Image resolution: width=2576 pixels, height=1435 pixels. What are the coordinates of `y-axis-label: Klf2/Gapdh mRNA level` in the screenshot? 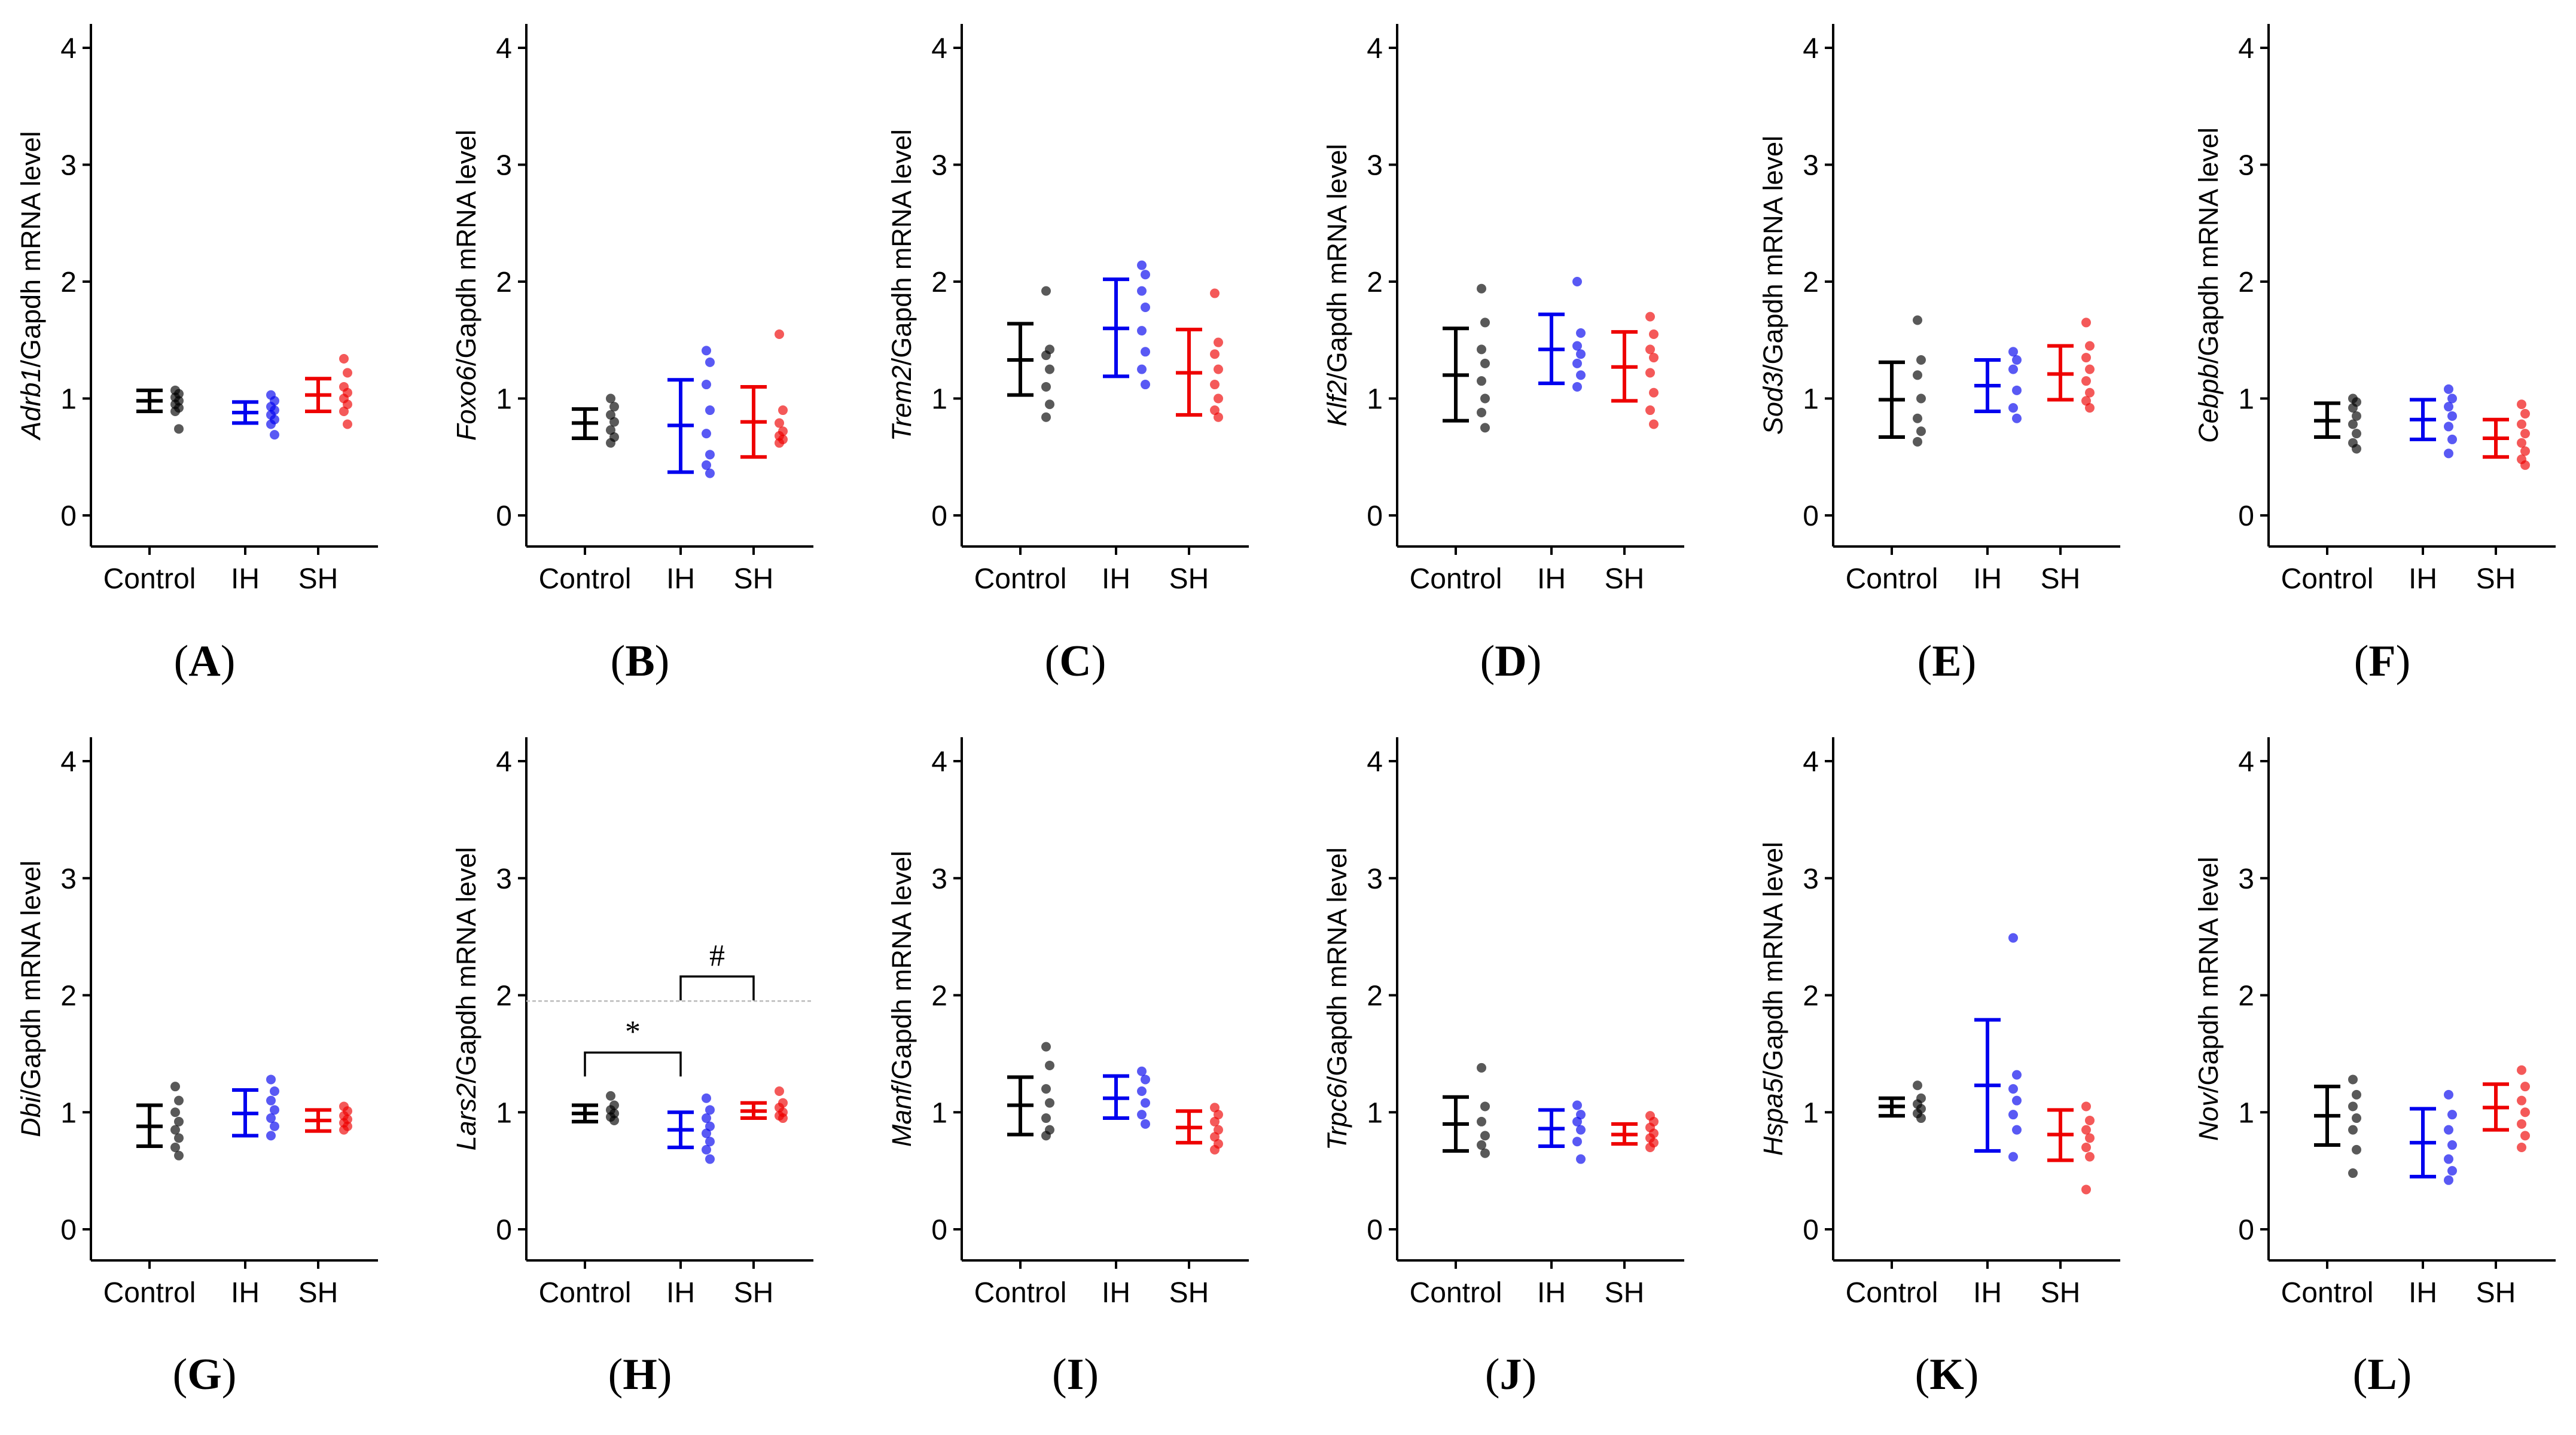 It's located at (1337, 285).